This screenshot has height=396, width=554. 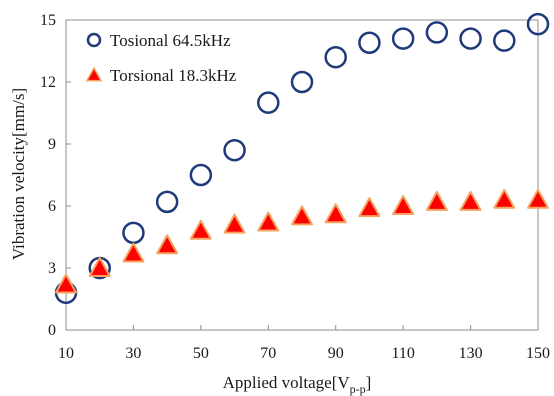 I want to click on y-tick-label: 12, so click(x=48, y=82).